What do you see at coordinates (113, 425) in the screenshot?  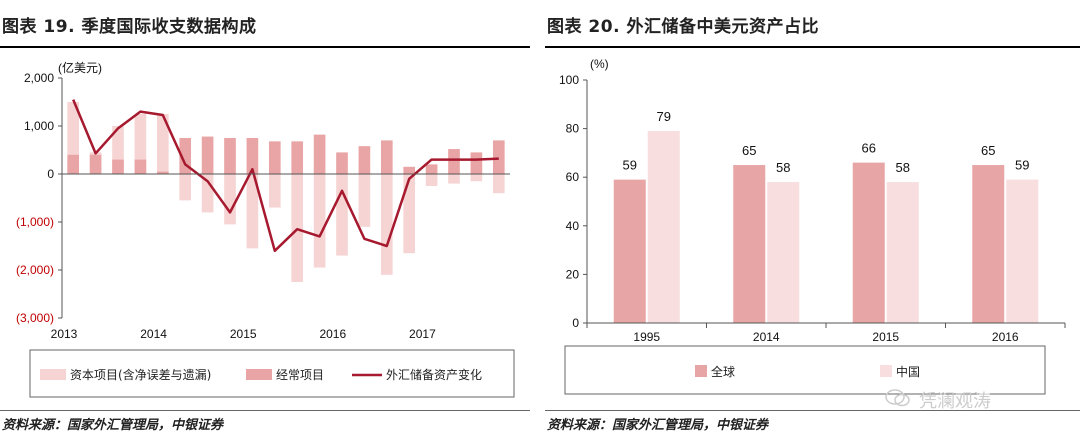 I see `left-source-note: 资料来源：国家外汇管理局，中银证券` at bounding box center [113, 425].